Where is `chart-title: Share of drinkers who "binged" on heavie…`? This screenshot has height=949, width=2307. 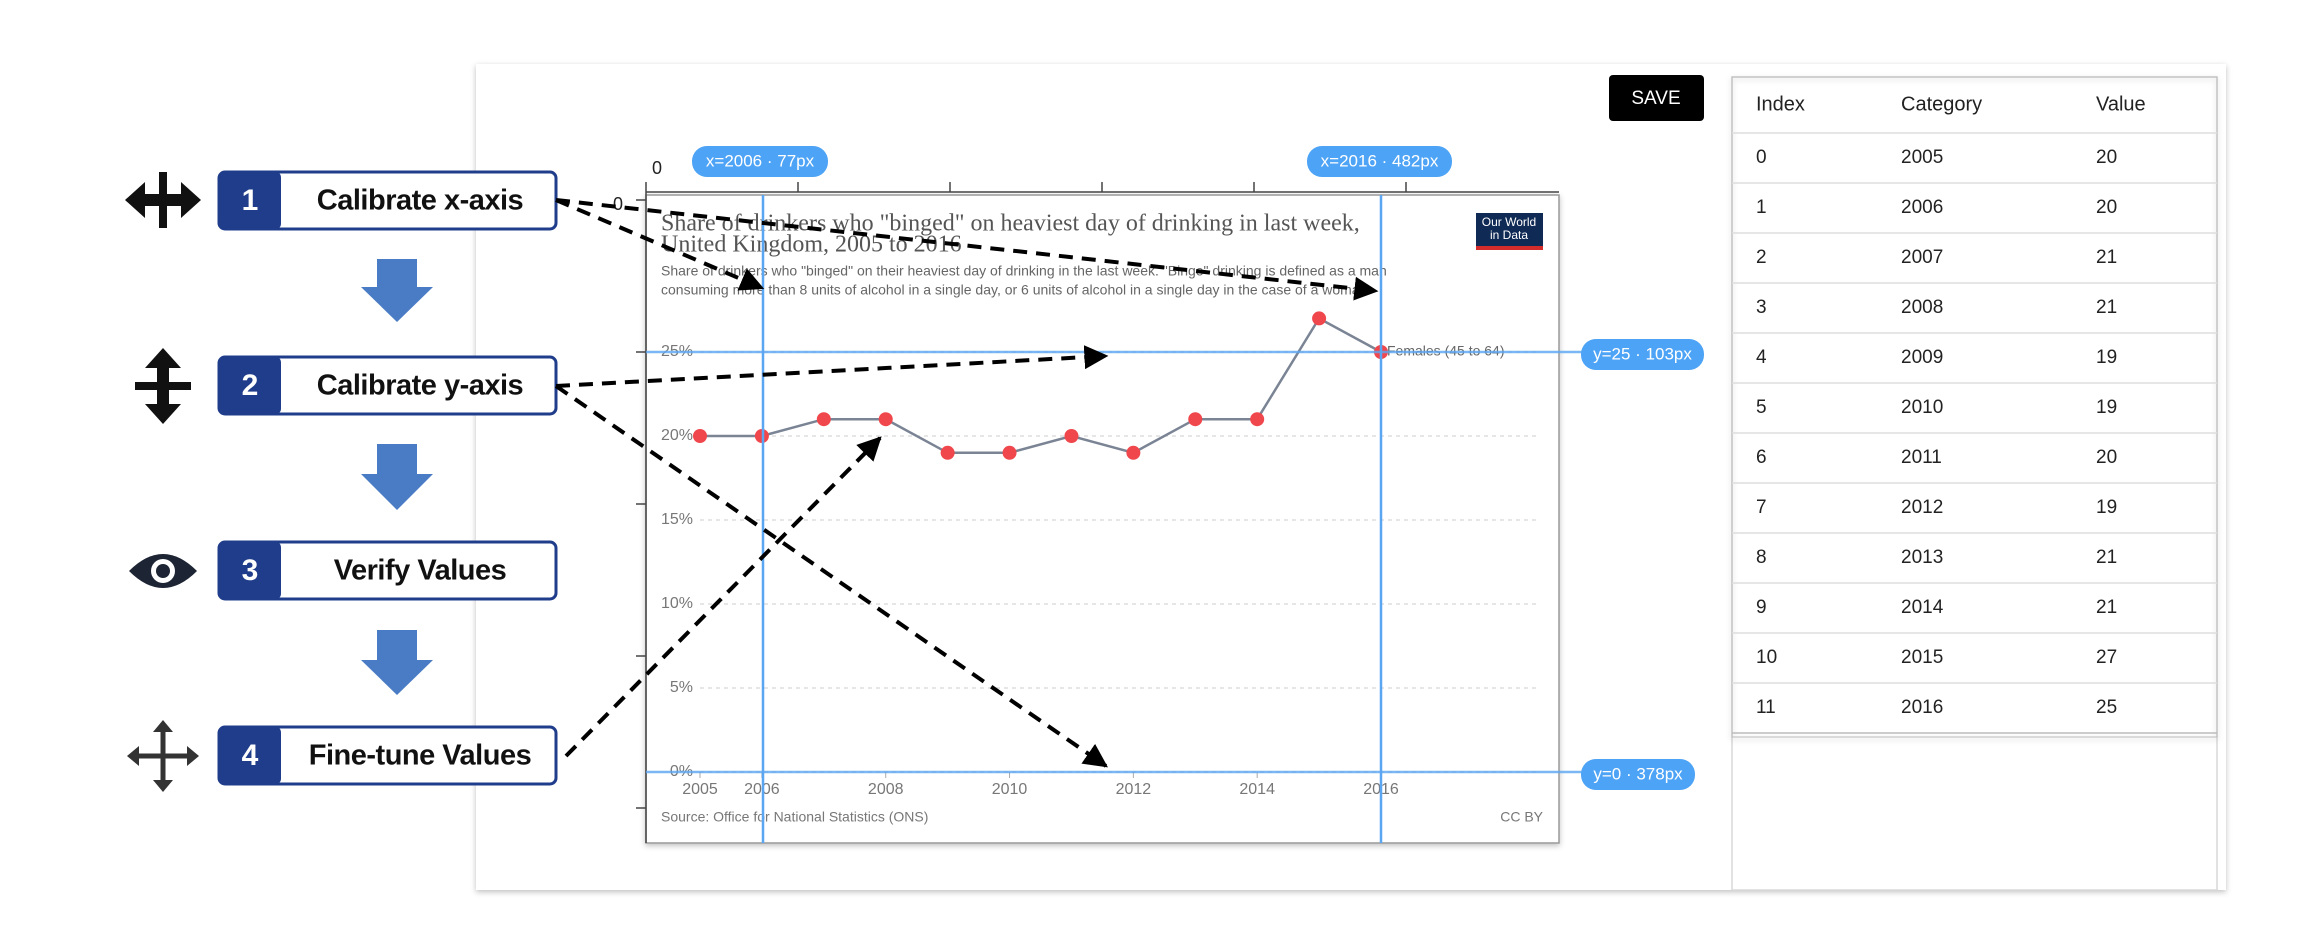
chart-title: Share of drinkers who "binged" on heavie… is located at coordinates (1010, 224).